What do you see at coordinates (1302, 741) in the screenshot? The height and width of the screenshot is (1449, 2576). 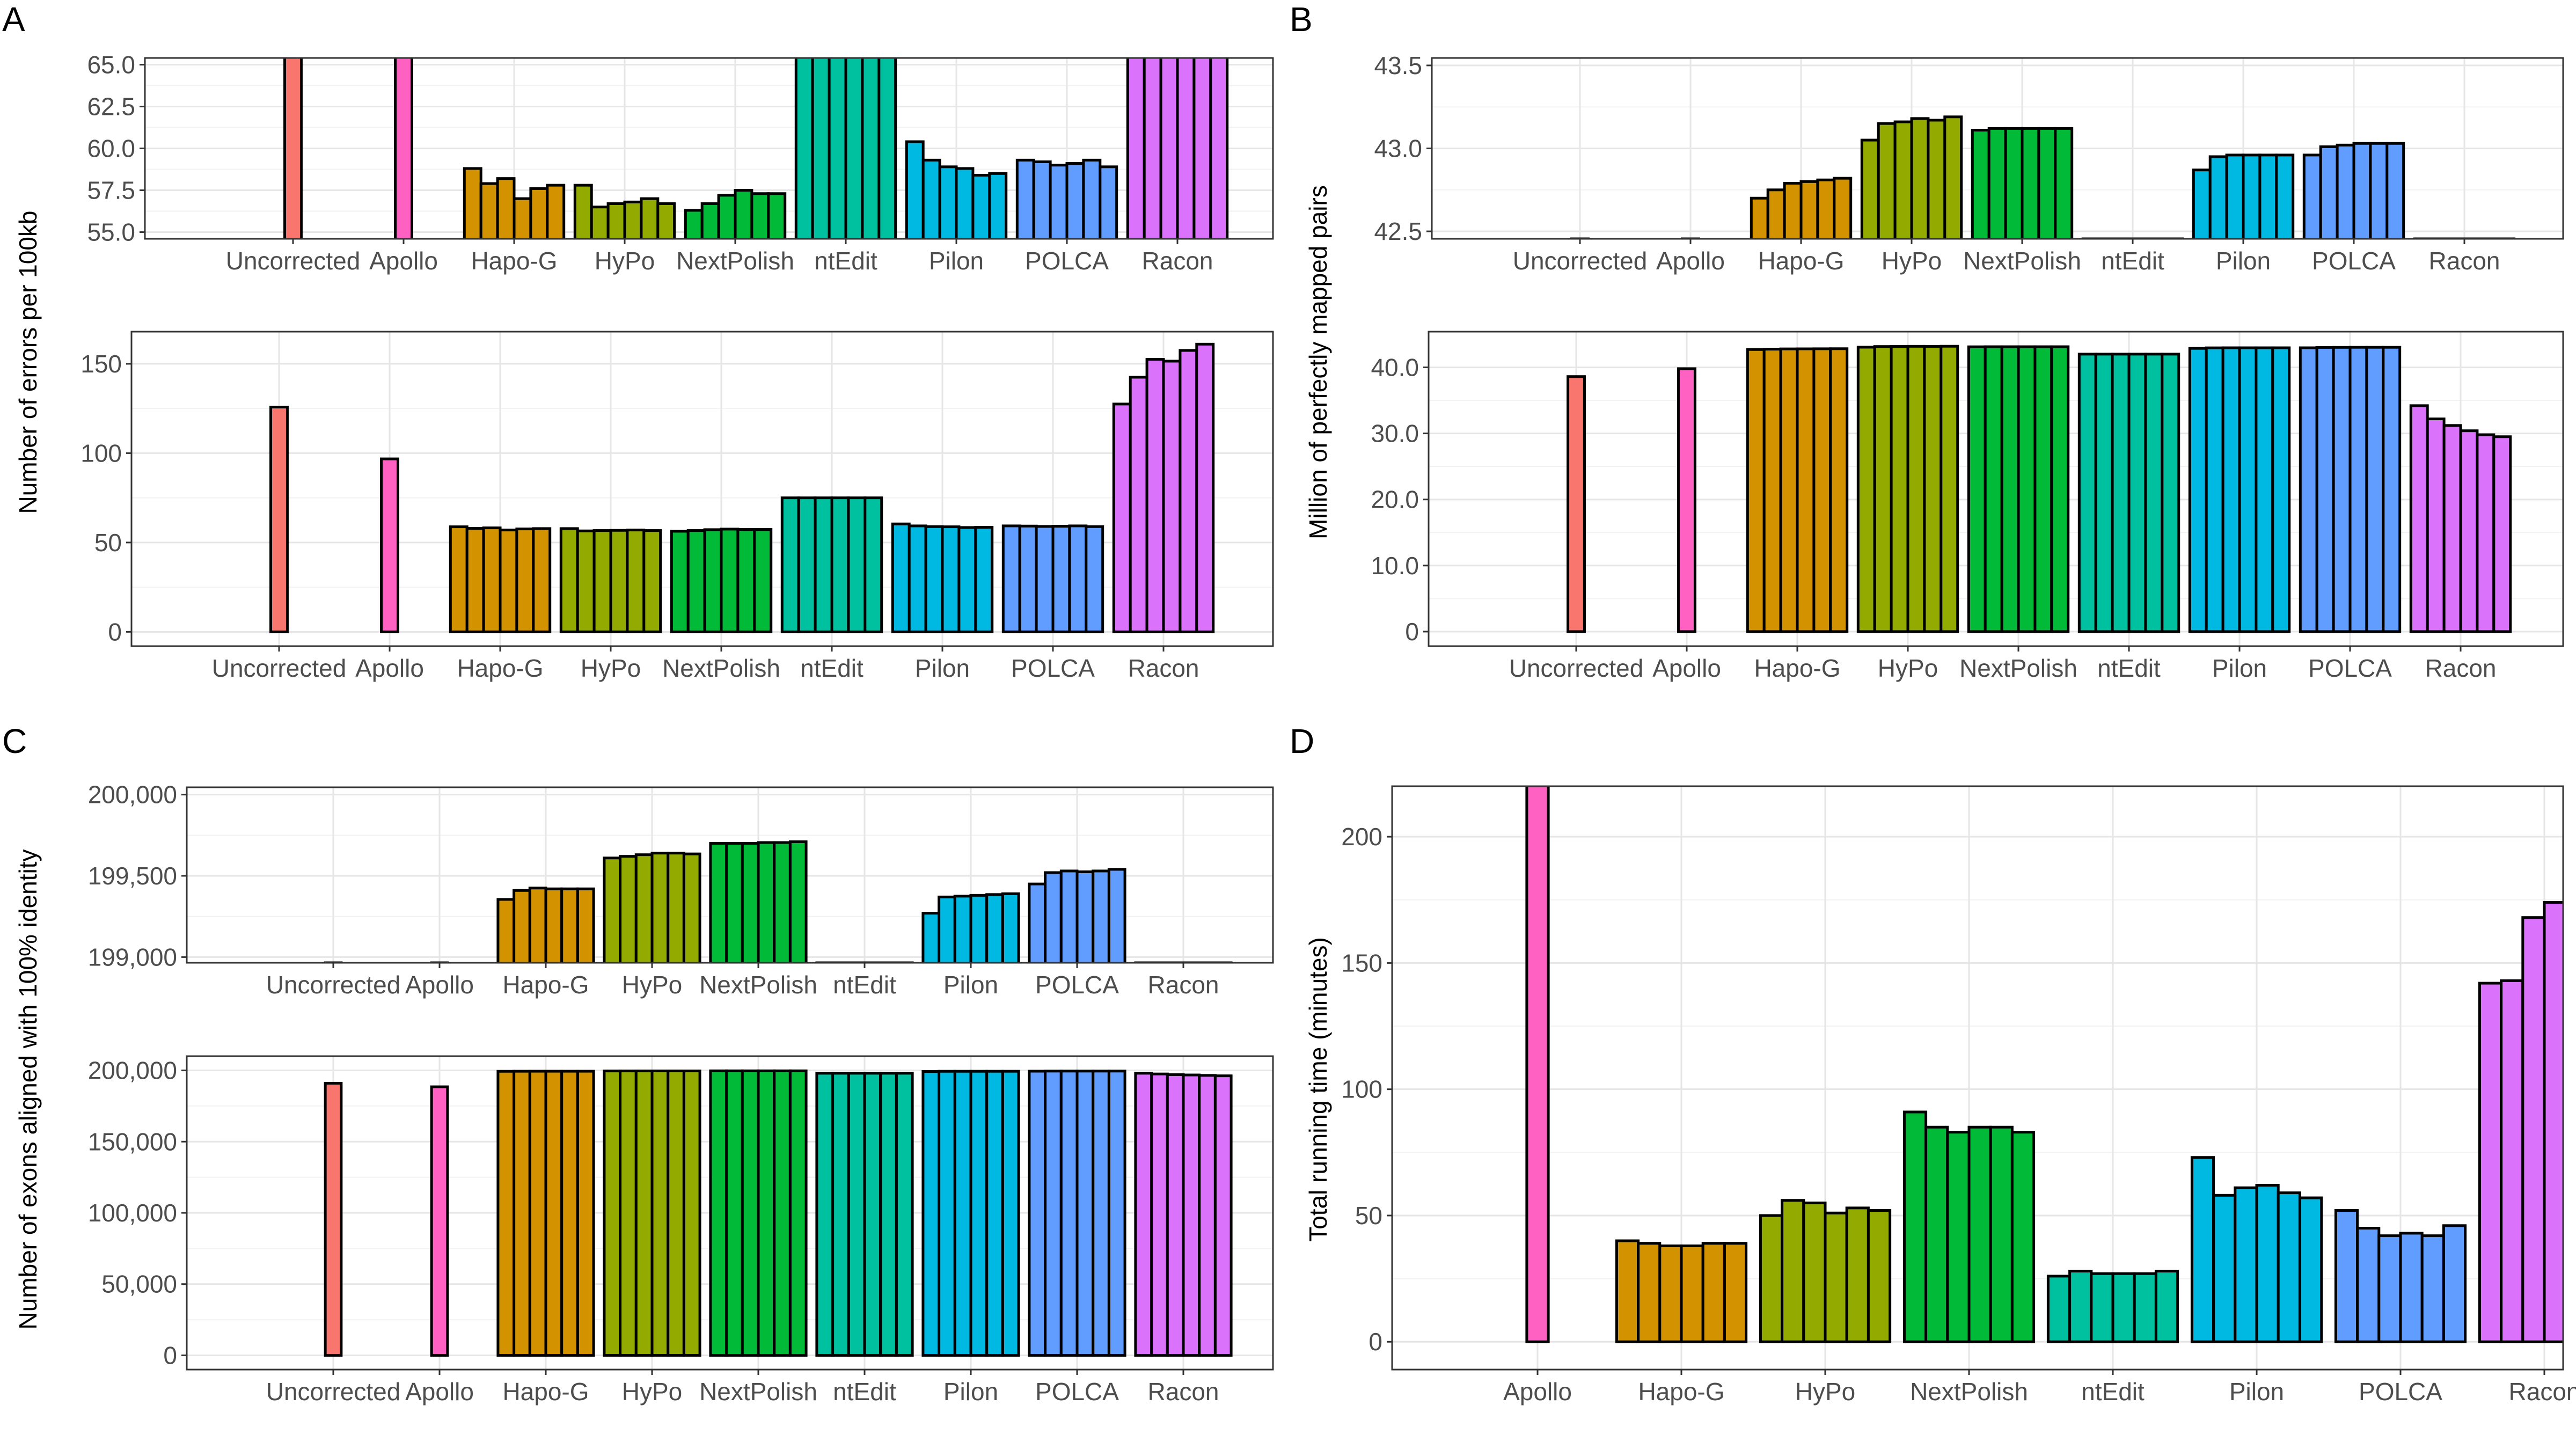 I see `panel-letter-d: D` at bounding box center [1302, 741].